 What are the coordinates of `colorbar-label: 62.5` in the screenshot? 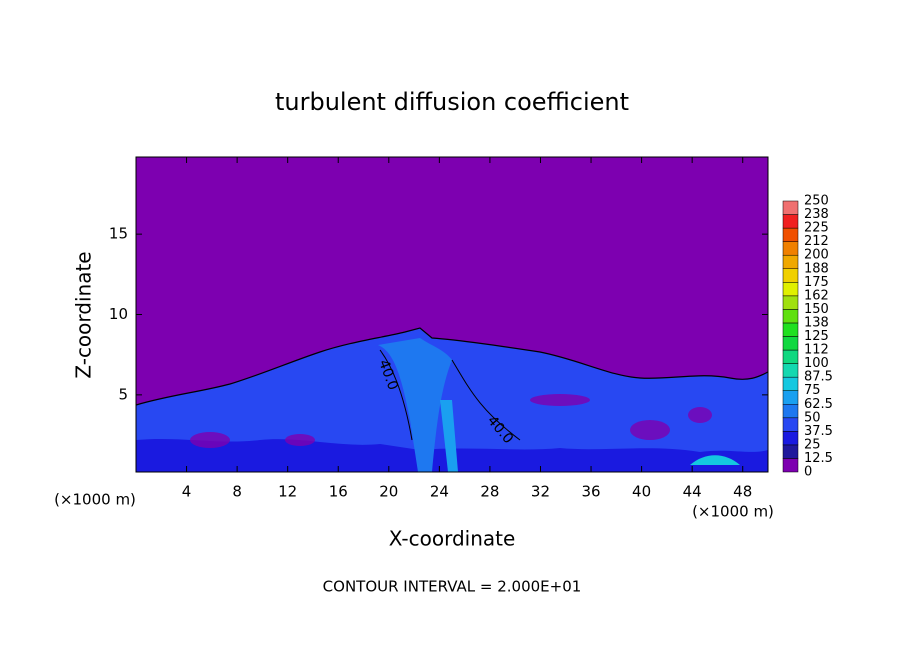 It's located at (818, 404).